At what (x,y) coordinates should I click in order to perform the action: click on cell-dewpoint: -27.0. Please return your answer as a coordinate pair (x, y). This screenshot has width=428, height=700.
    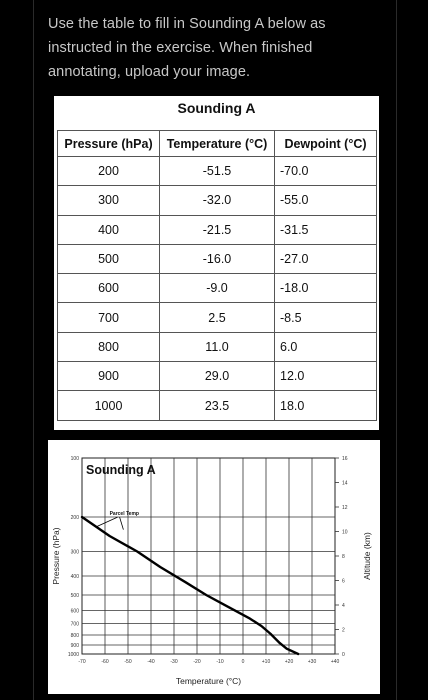
    Looking at the image, I should click on (325, 259).